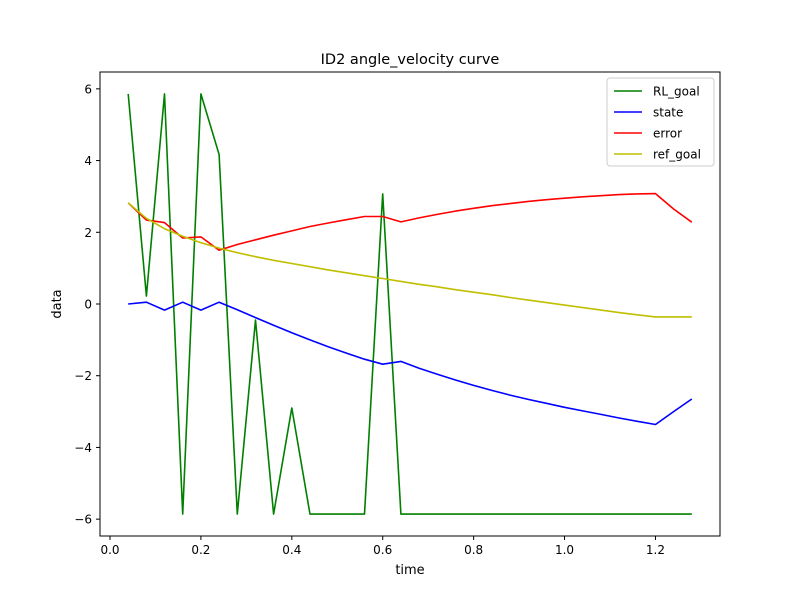  I want to click on legend-label: error, so click(667, 134).